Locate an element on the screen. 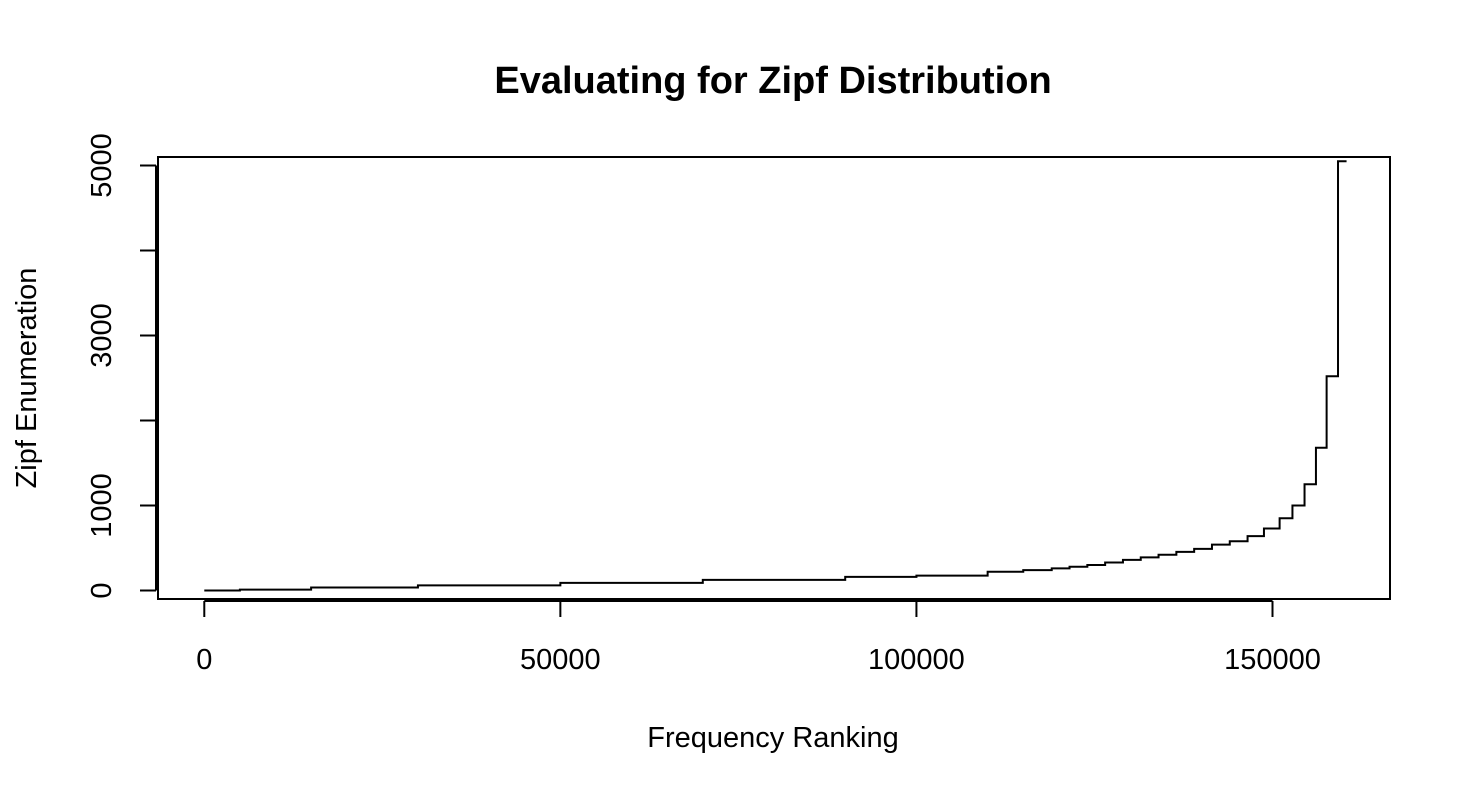 The width and height of the screenshot is (1466, 787). y-axis: 0 1000 3000 5000 is located at coordinates (121, 366).